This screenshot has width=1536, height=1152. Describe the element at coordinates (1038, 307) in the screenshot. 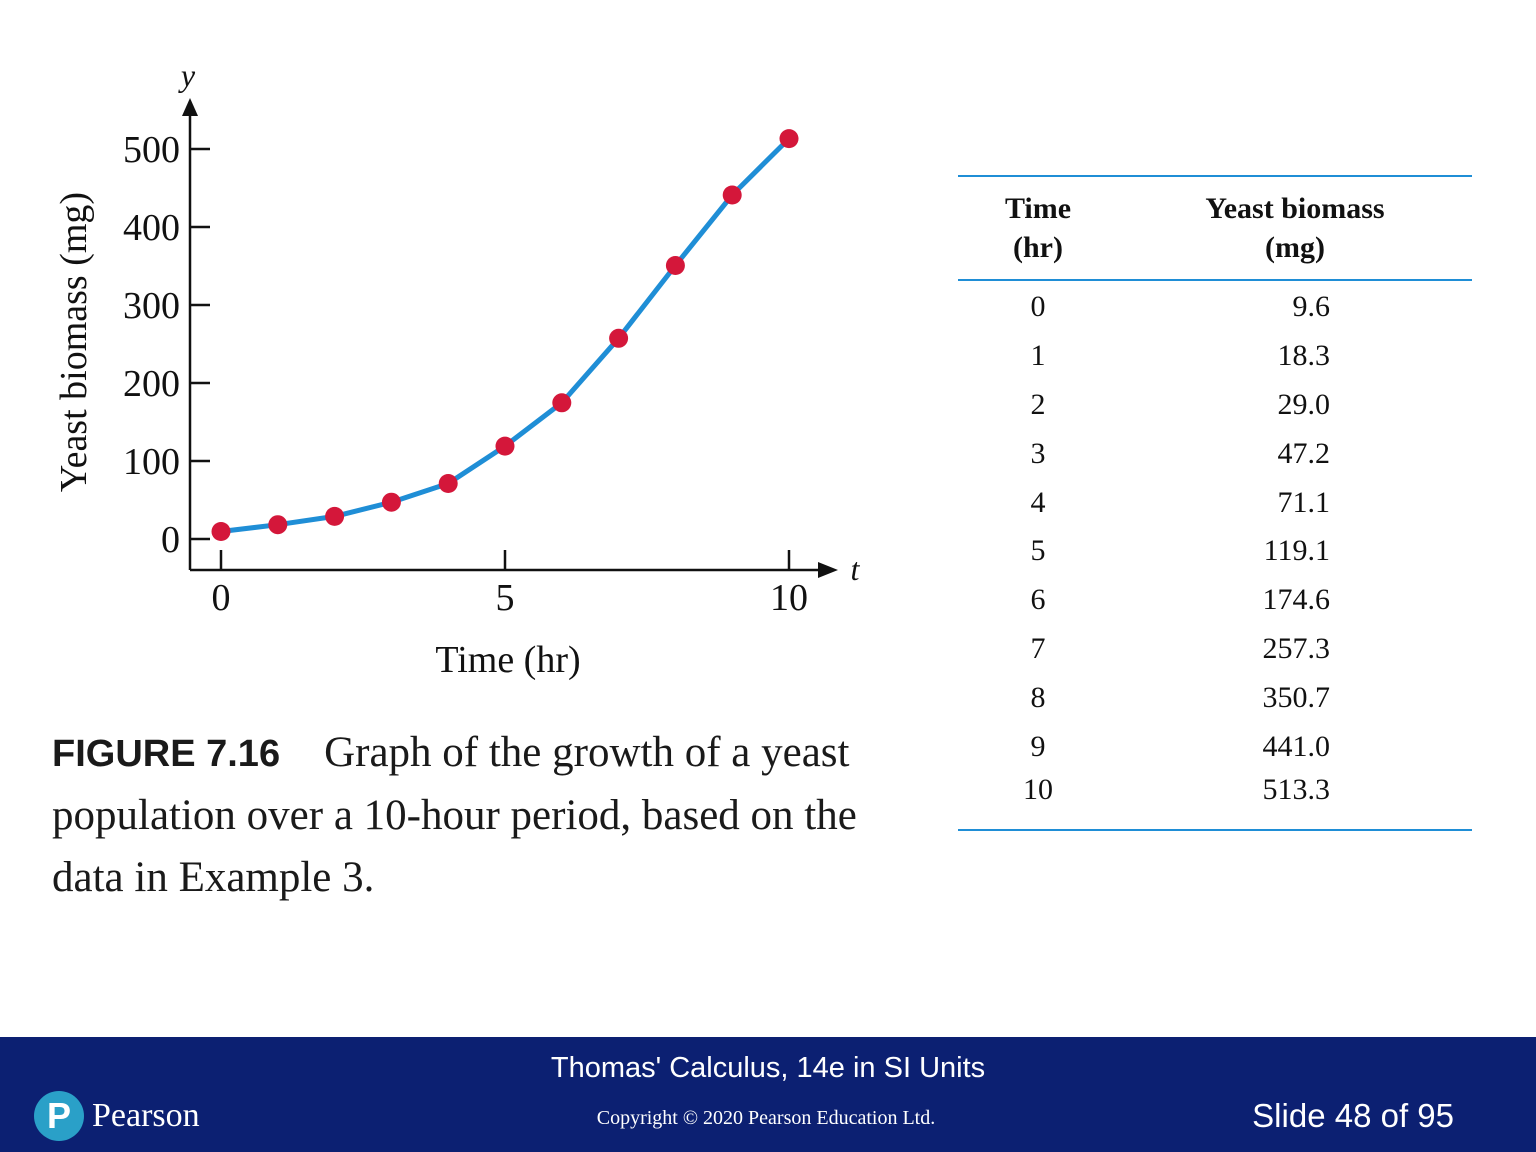

I see `cell-time: 0` at that location.